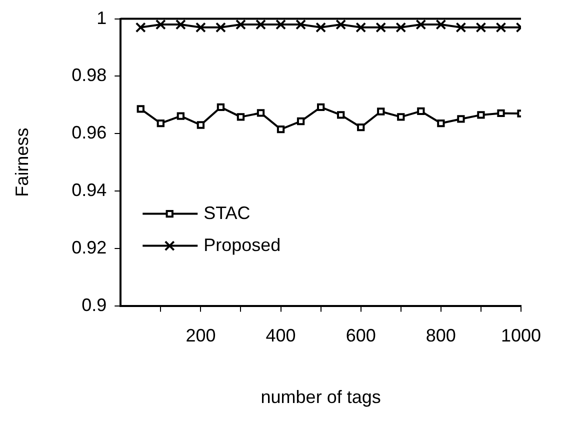 The height and width of the screenshot is (427, 561). I want to click on y-tick-label: 0.92, so click(89, 247).